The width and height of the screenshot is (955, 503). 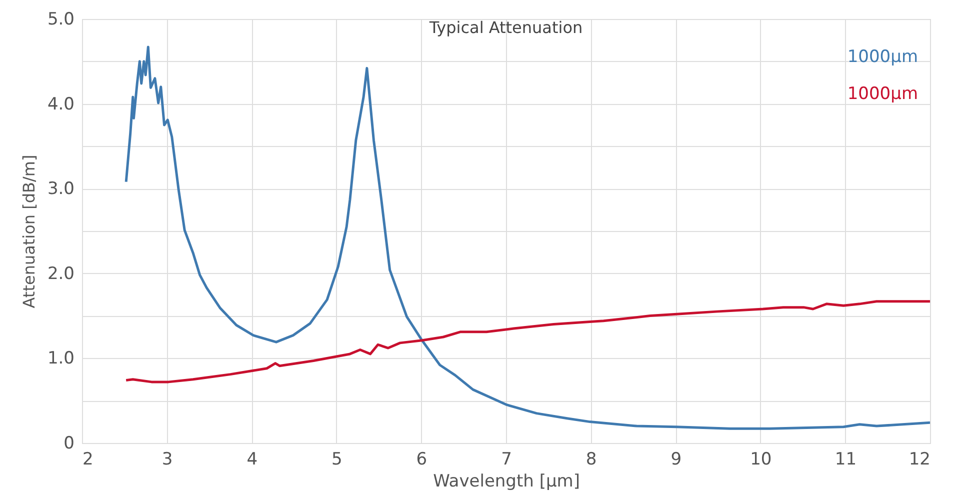 I want to click on chart-title: Typical Attenuation, so click(x=505, y=27).